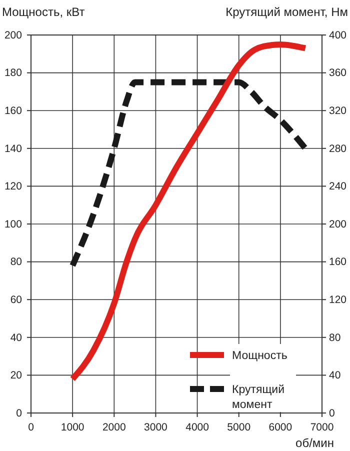 The height and width of the screenshot is (451, 350). I want to click on y-axis-title: Мощность, кВт, so click(44, 12).